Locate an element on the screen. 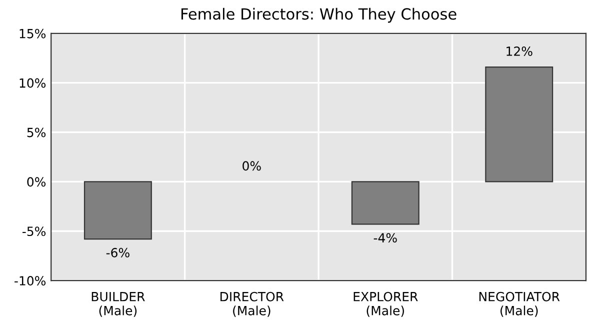  y-tick-label: -5% is located at coordinates (34, 231).